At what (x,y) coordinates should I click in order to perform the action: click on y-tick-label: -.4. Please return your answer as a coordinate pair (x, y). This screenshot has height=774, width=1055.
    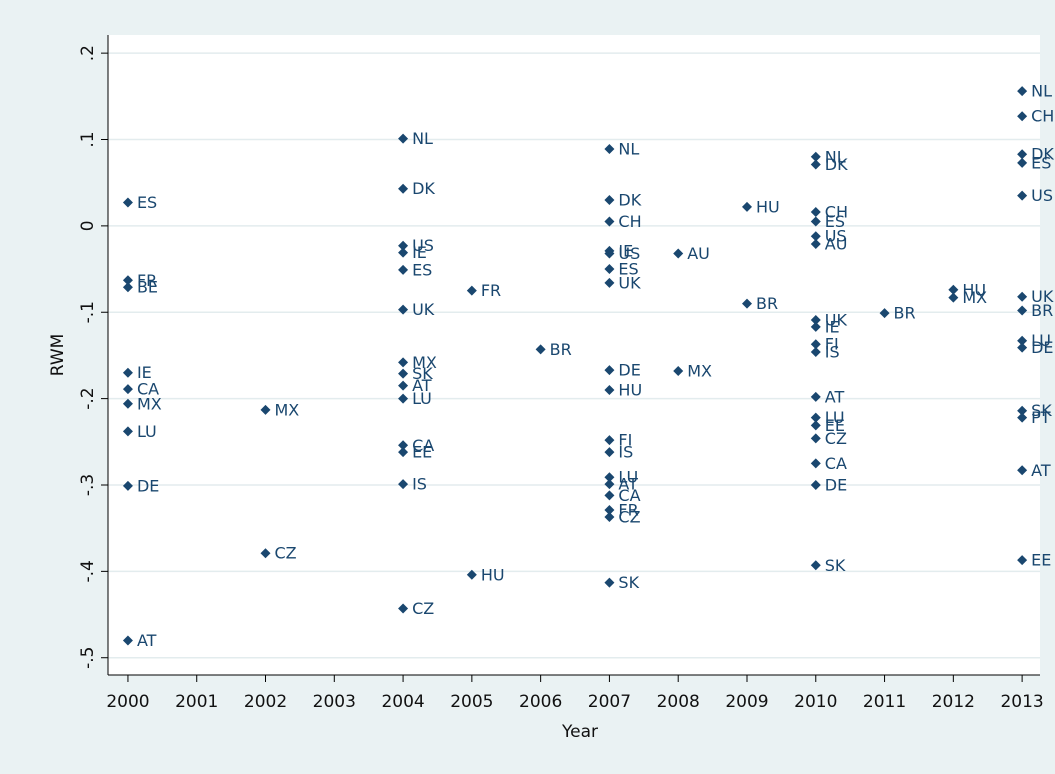
    Looking at the image, I should click on (88, 571).